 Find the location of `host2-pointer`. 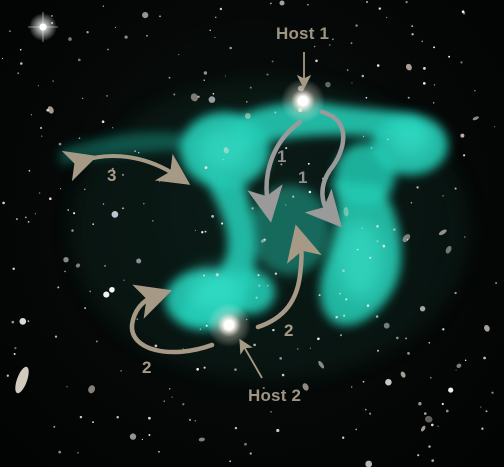

host2-pointer is located at coordinates (251, 358).